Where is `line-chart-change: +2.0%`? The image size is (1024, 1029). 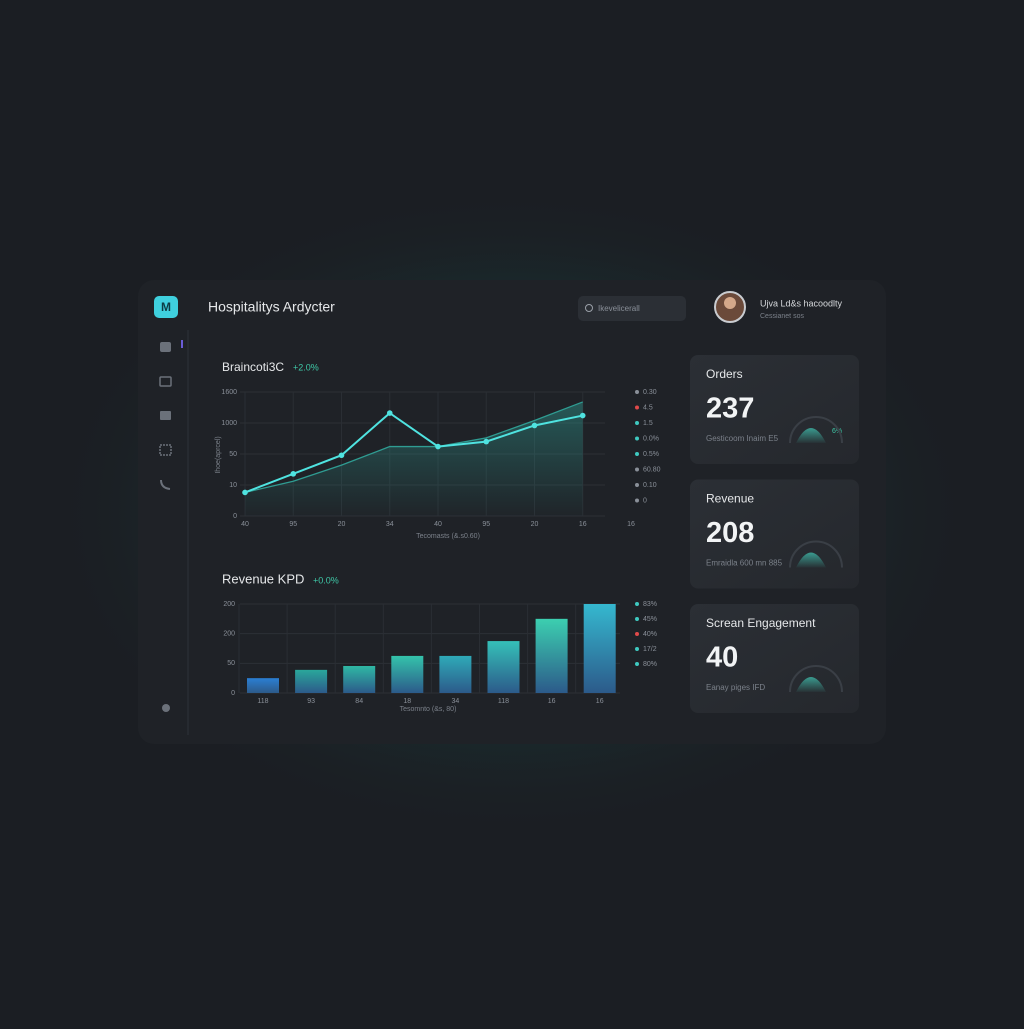 line-chart-change: +2.0% is located at coordinates (306, 367).